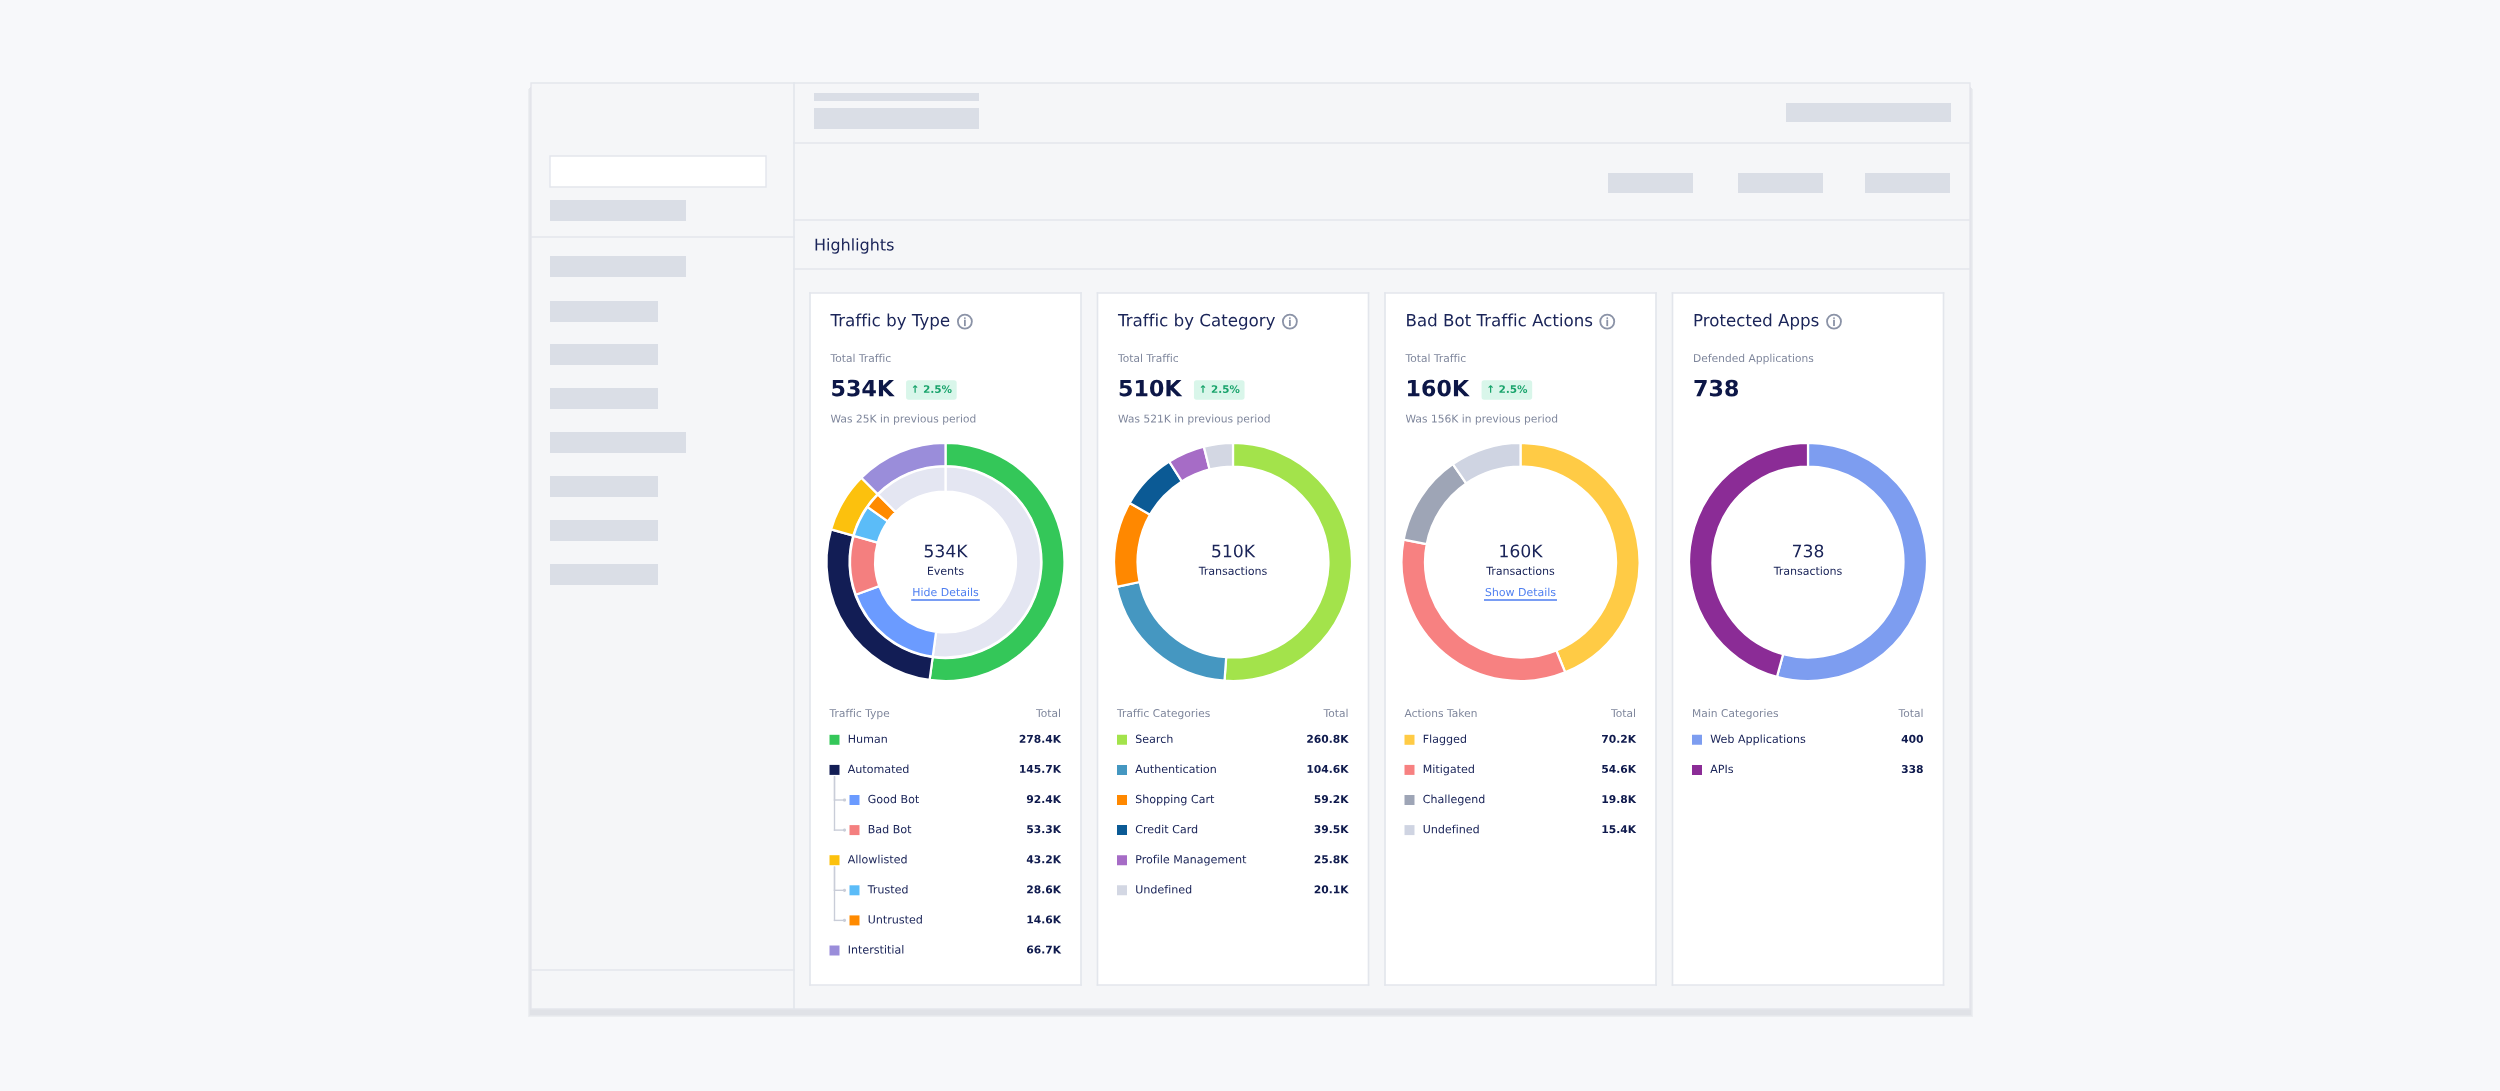  I want to click on data-label: 53.3K, so click(1044, 829).